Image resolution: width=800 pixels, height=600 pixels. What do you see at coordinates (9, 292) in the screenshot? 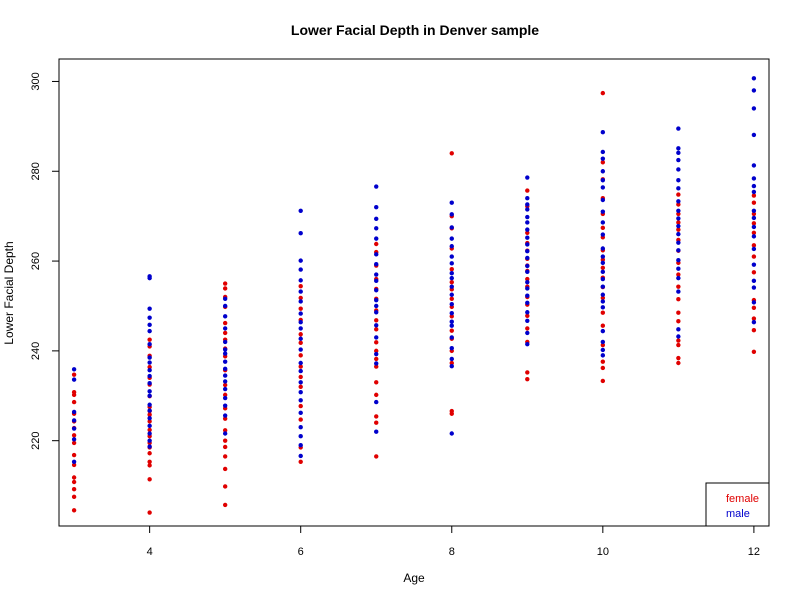
I see `y-axis-label: Lower Facial Depth` at bounding box center [9, 292].